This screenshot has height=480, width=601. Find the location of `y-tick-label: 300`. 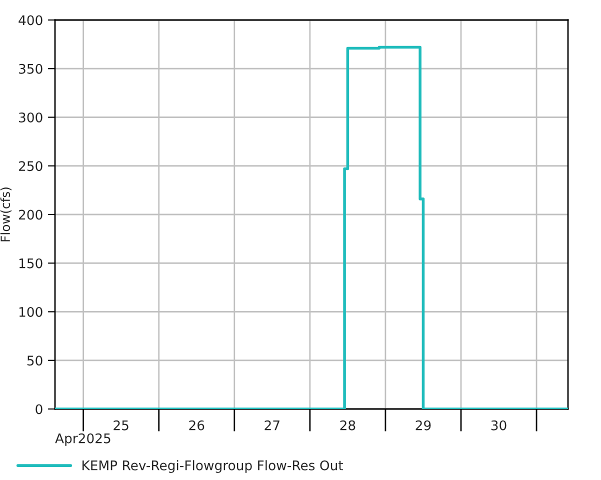

y-tick-label: 300 is located at coordinates (30, 117).